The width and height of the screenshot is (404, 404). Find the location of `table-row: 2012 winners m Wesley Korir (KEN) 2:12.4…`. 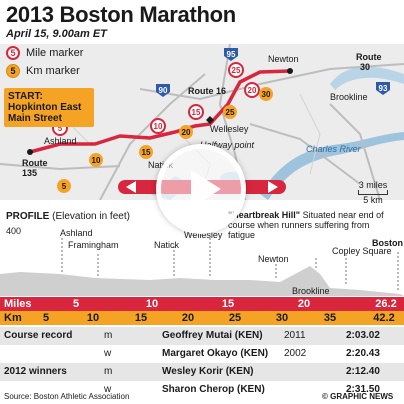

table-row: 2012 winners m Wesley Korir (KEN) 2:12.4… is located at coordinates (202, 372).